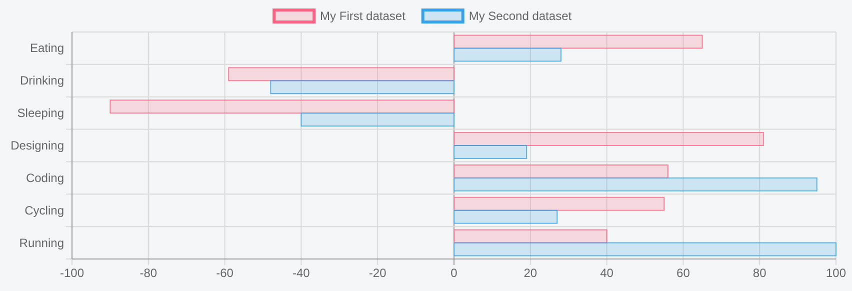 The height and width of the screenshot is (291, 852). What do you see at coordinates (454, 273) in the screenshot?
I see `x-tick-label: 0` at bounding box center [454, 273].